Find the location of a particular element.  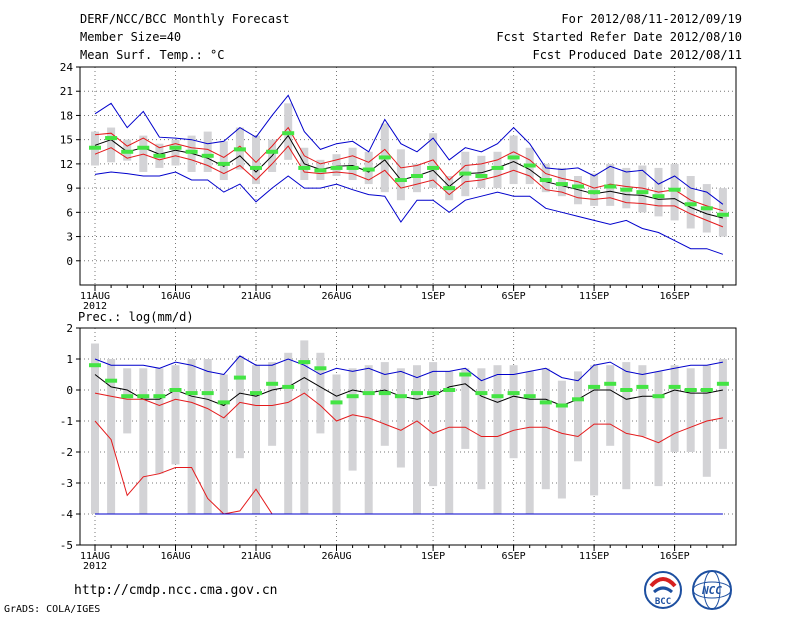

prec-ytick-label: -2 is located at coordinates (66, 452).